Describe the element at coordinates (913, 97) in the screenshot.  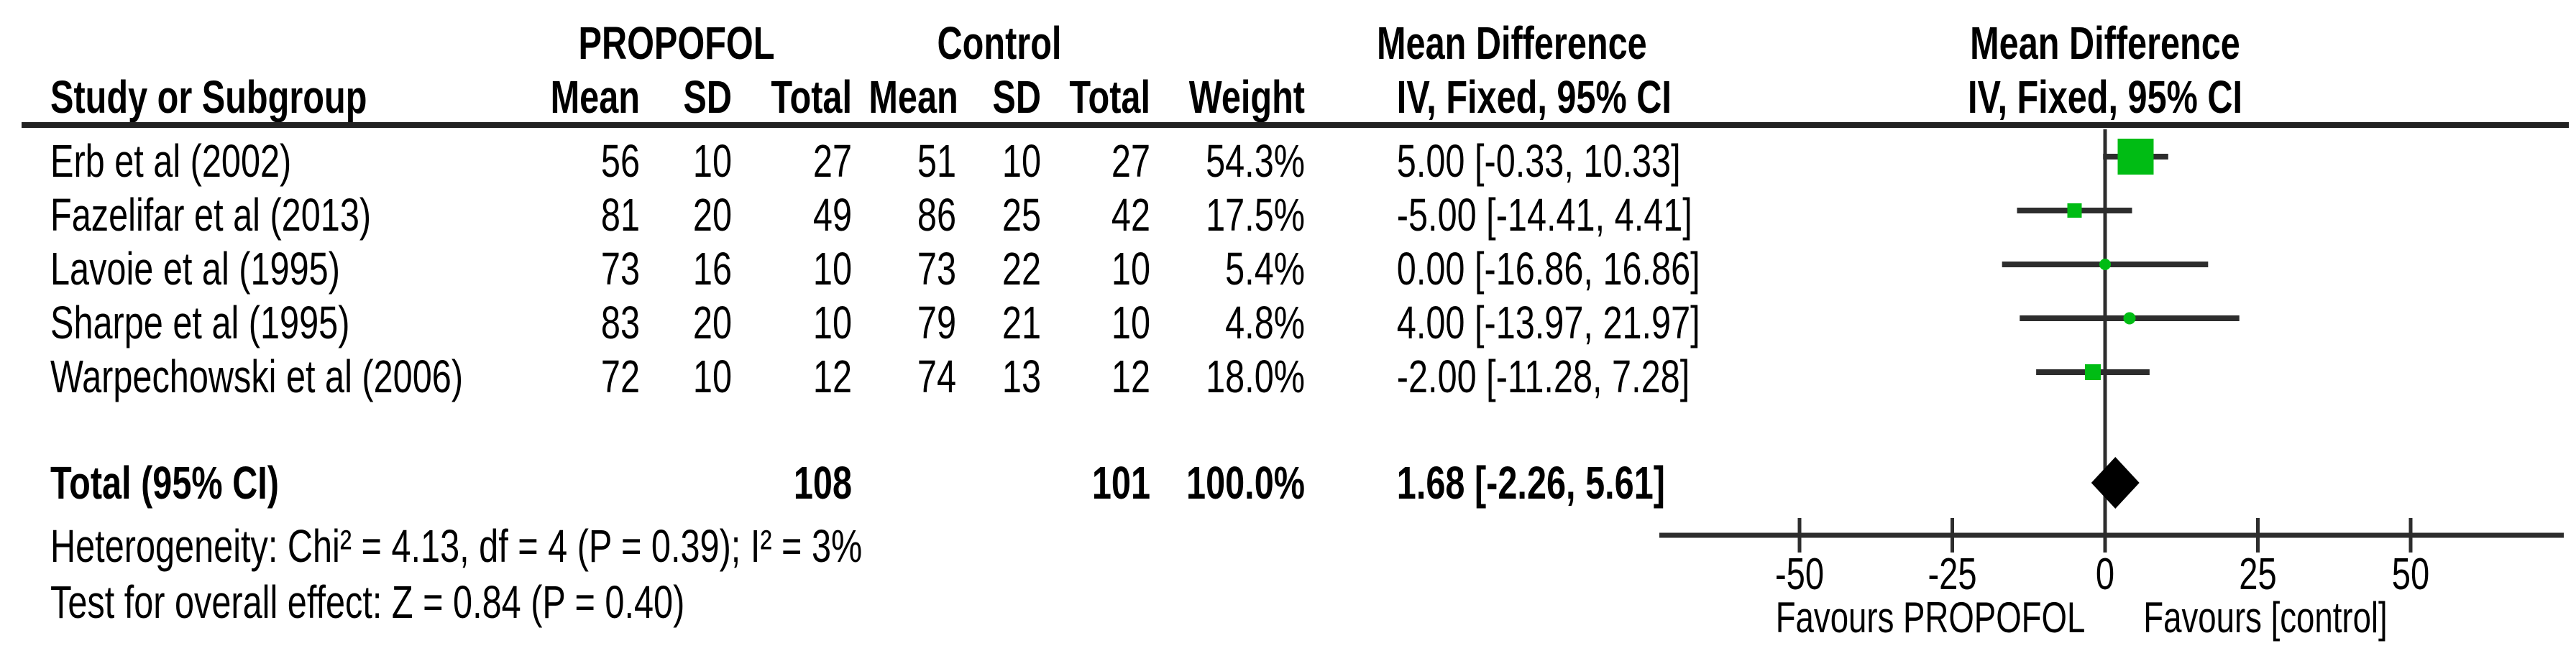
I see `control-mean-header: Mean` at that location.